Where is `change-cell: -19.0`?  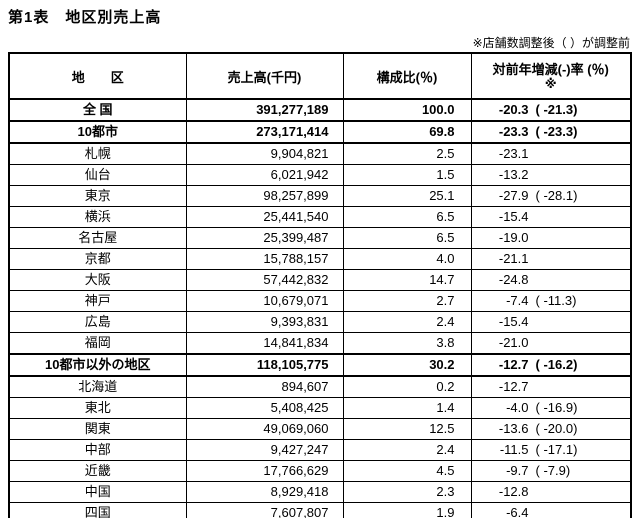
change-cell: -19.0 is located at coordinates (551, 238).